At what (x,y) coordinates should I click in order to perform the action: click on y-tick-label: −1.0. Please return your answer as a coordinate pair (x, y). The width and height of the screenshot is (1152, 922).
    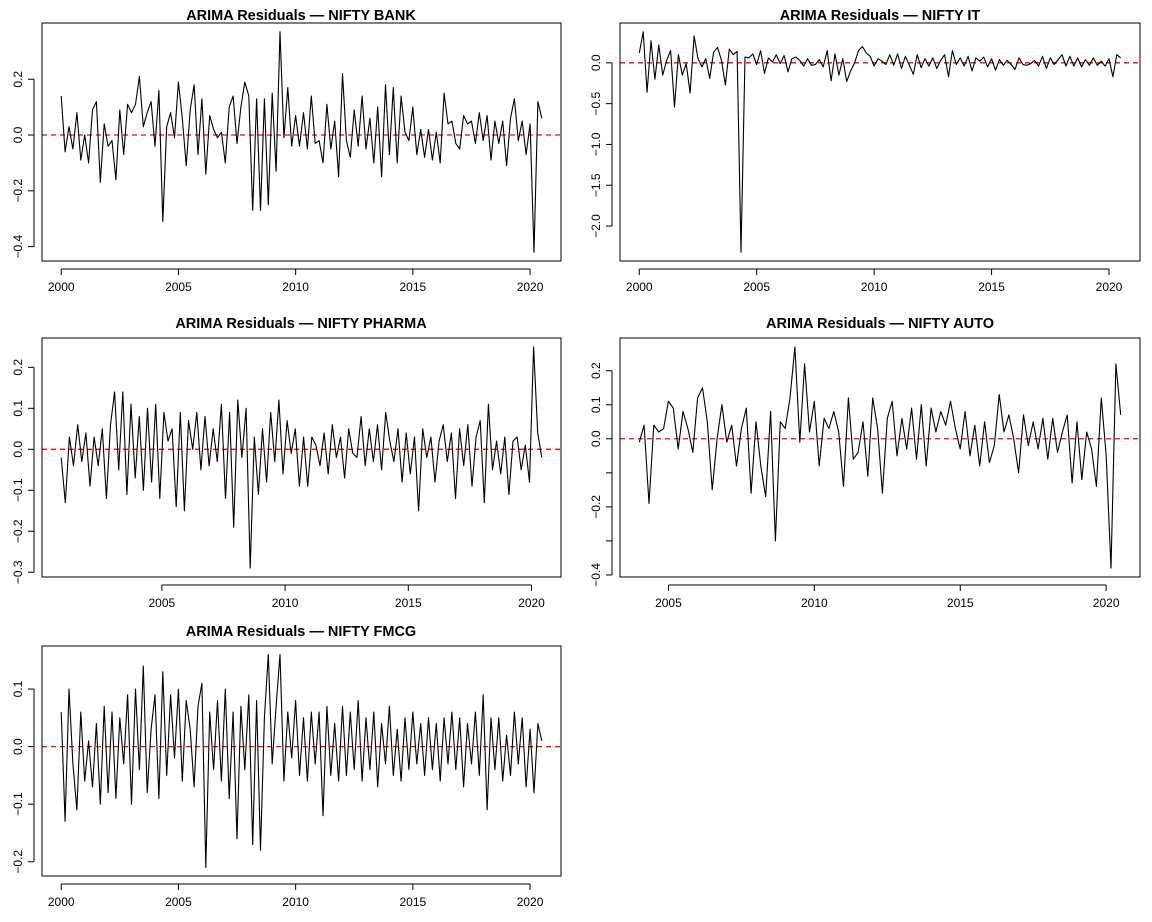
    Looking at the image, I should click on (596, 144).